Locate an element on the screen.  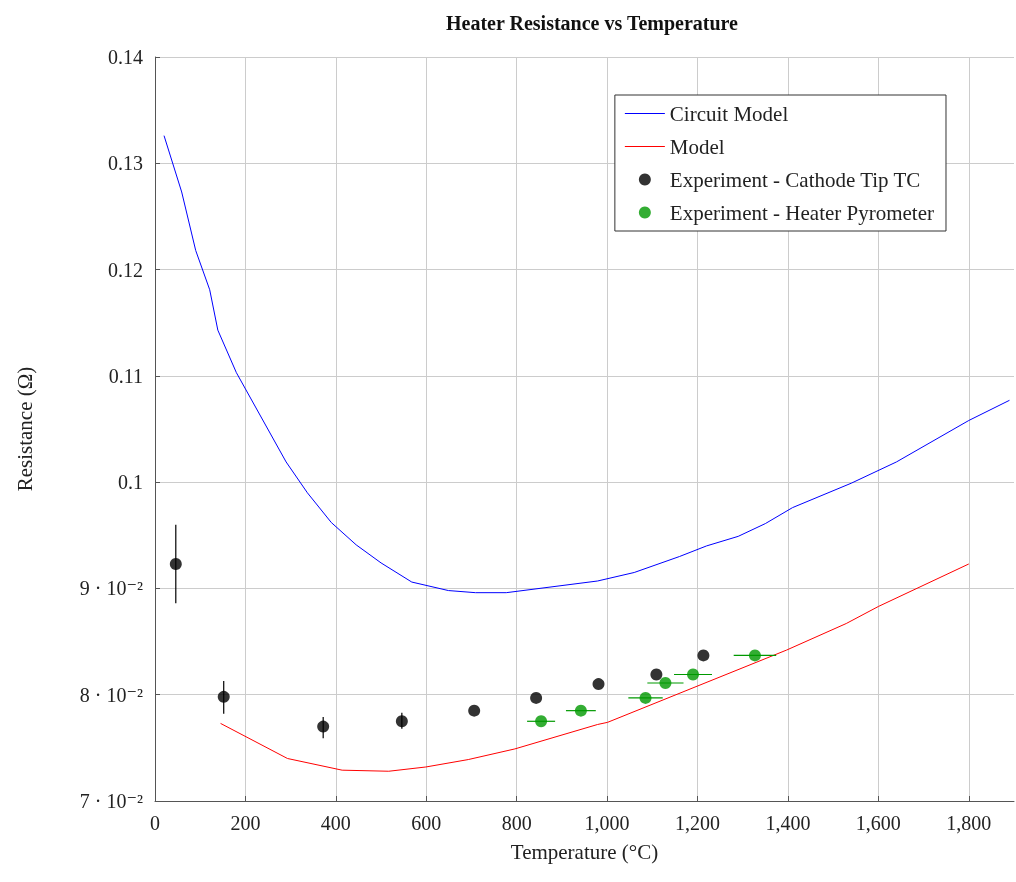
x-tick-label: 800 is located at coordinates (516, 823).